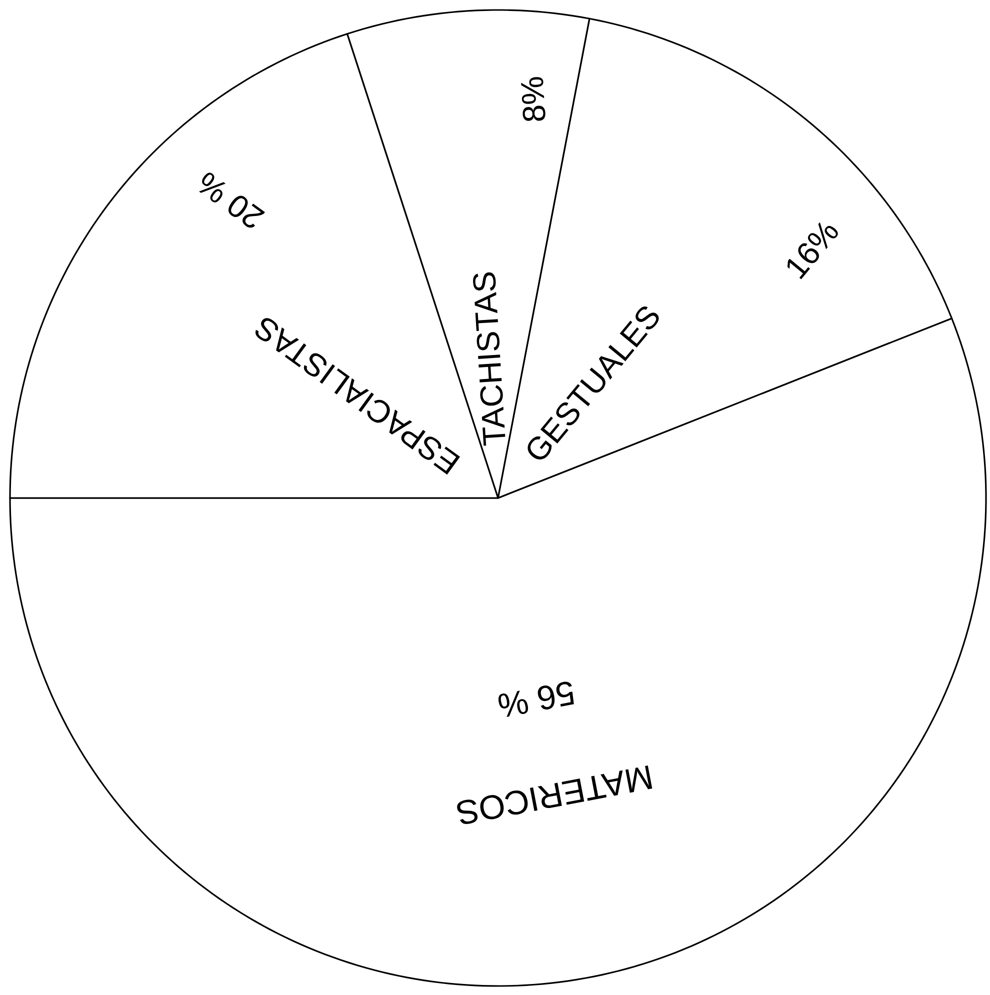 Image resolution: width=990 pixels, height=995 pixels. I want to click on data-label: 8%, so click(533, 99).